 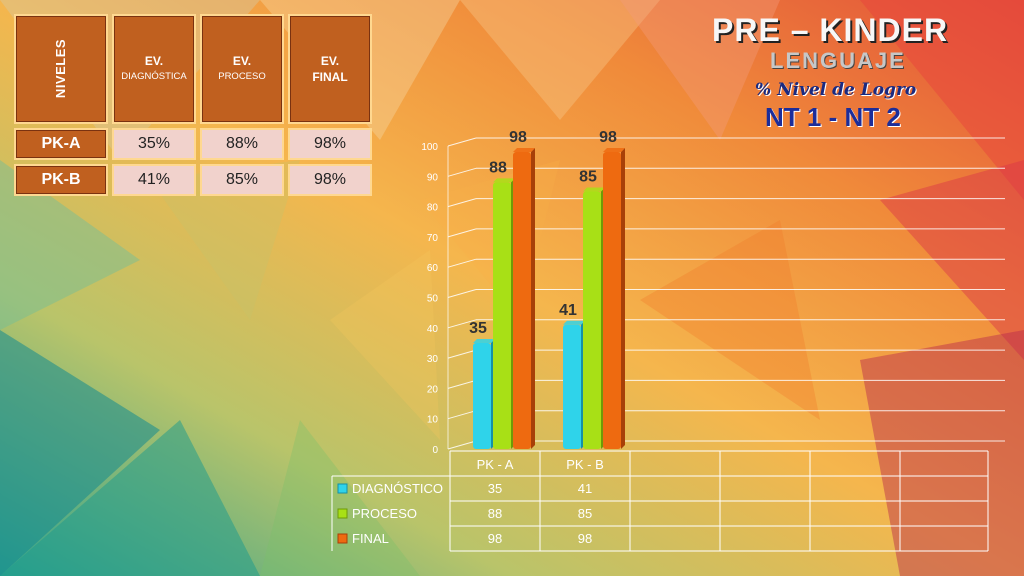 What do you see at coordinates (61, 144) in the screenshot?
I see `row-level: PK-A` at bounding box center [61, 144].